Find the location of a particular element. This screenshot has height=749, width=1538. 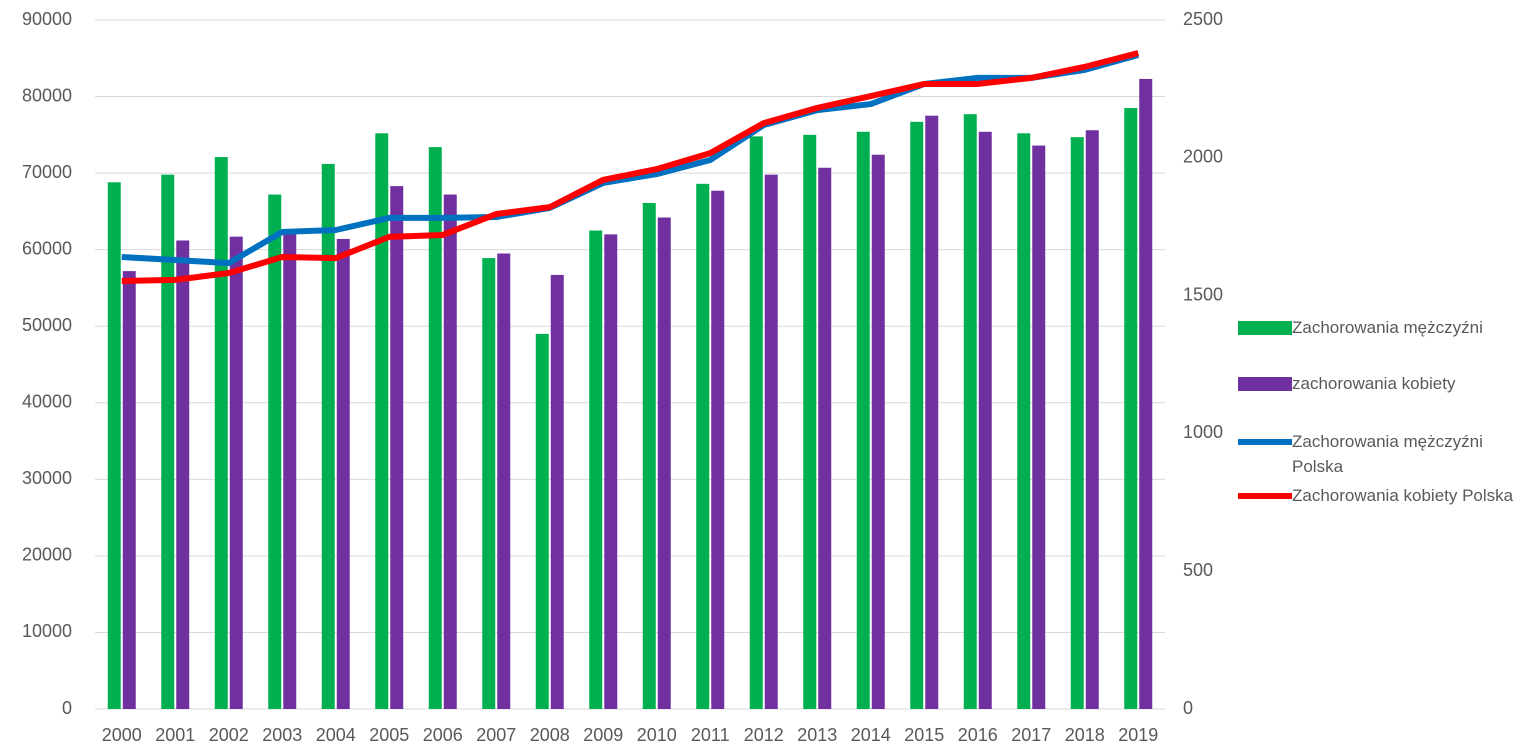

y2-tick-label: 1000 is located at coordinates (1203, 432).